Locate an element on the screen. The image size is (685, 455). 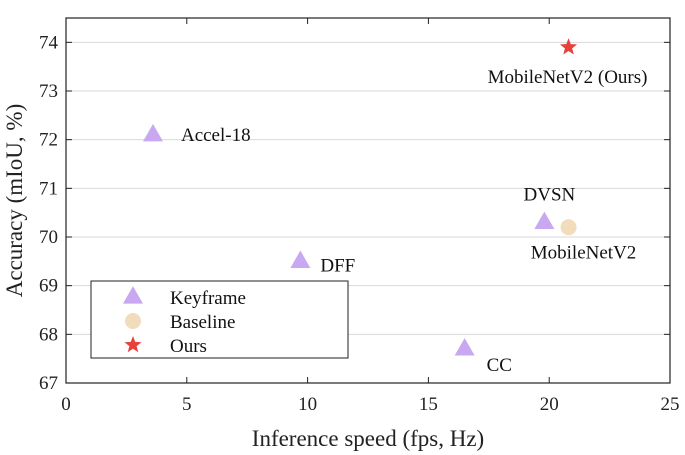
y-tick-label: 74 is located at coordinates (49, 42).